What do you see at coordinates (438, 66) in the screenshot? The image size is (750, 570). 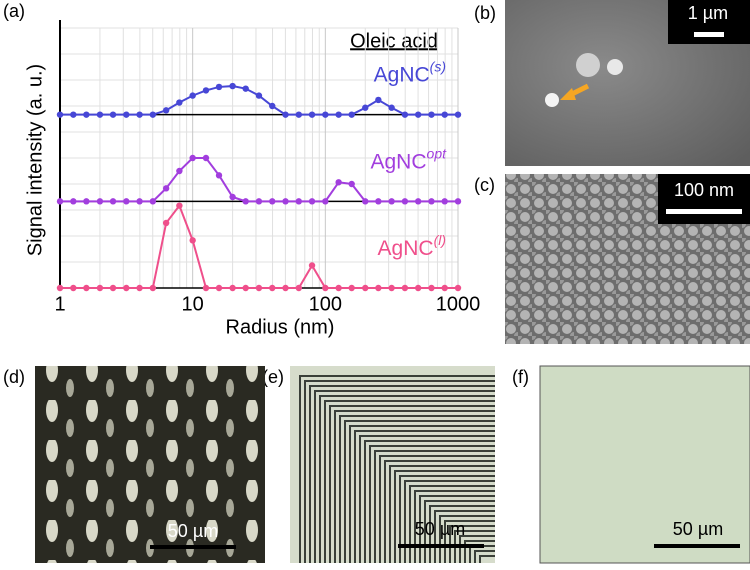 I see `series-superscript: (s)` at bounding box center [438, 66].